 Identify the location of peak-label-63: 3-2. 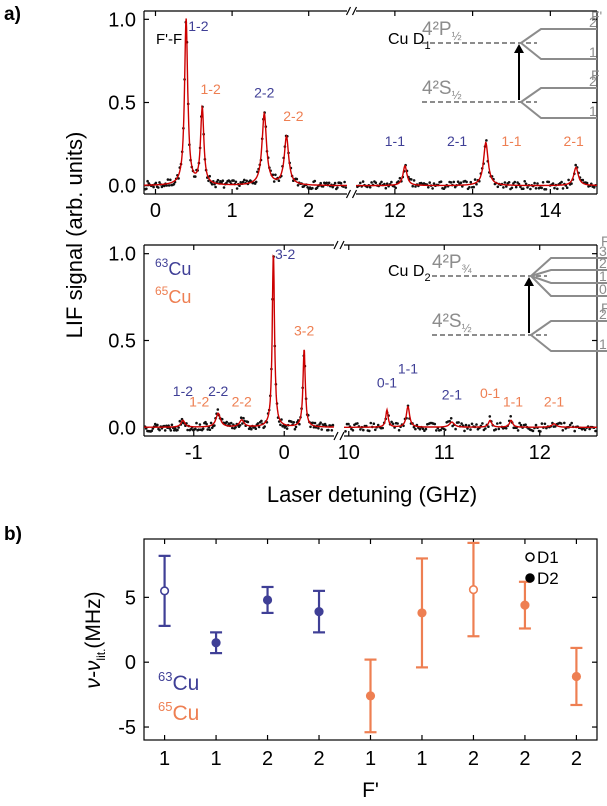
(285, 254).